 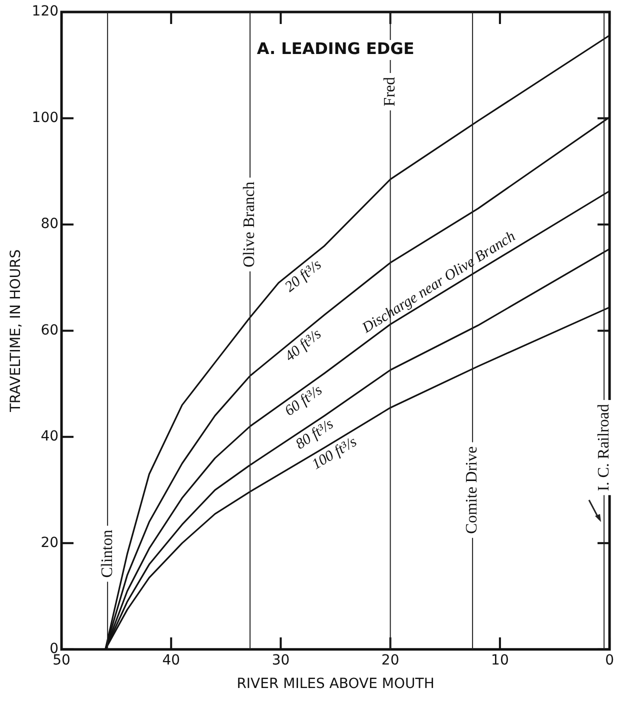 What do you see at coordinates (249, 225) in the screenshot?
I see `ref-line-label: Olive Branch` at bounding box center [249, 225].